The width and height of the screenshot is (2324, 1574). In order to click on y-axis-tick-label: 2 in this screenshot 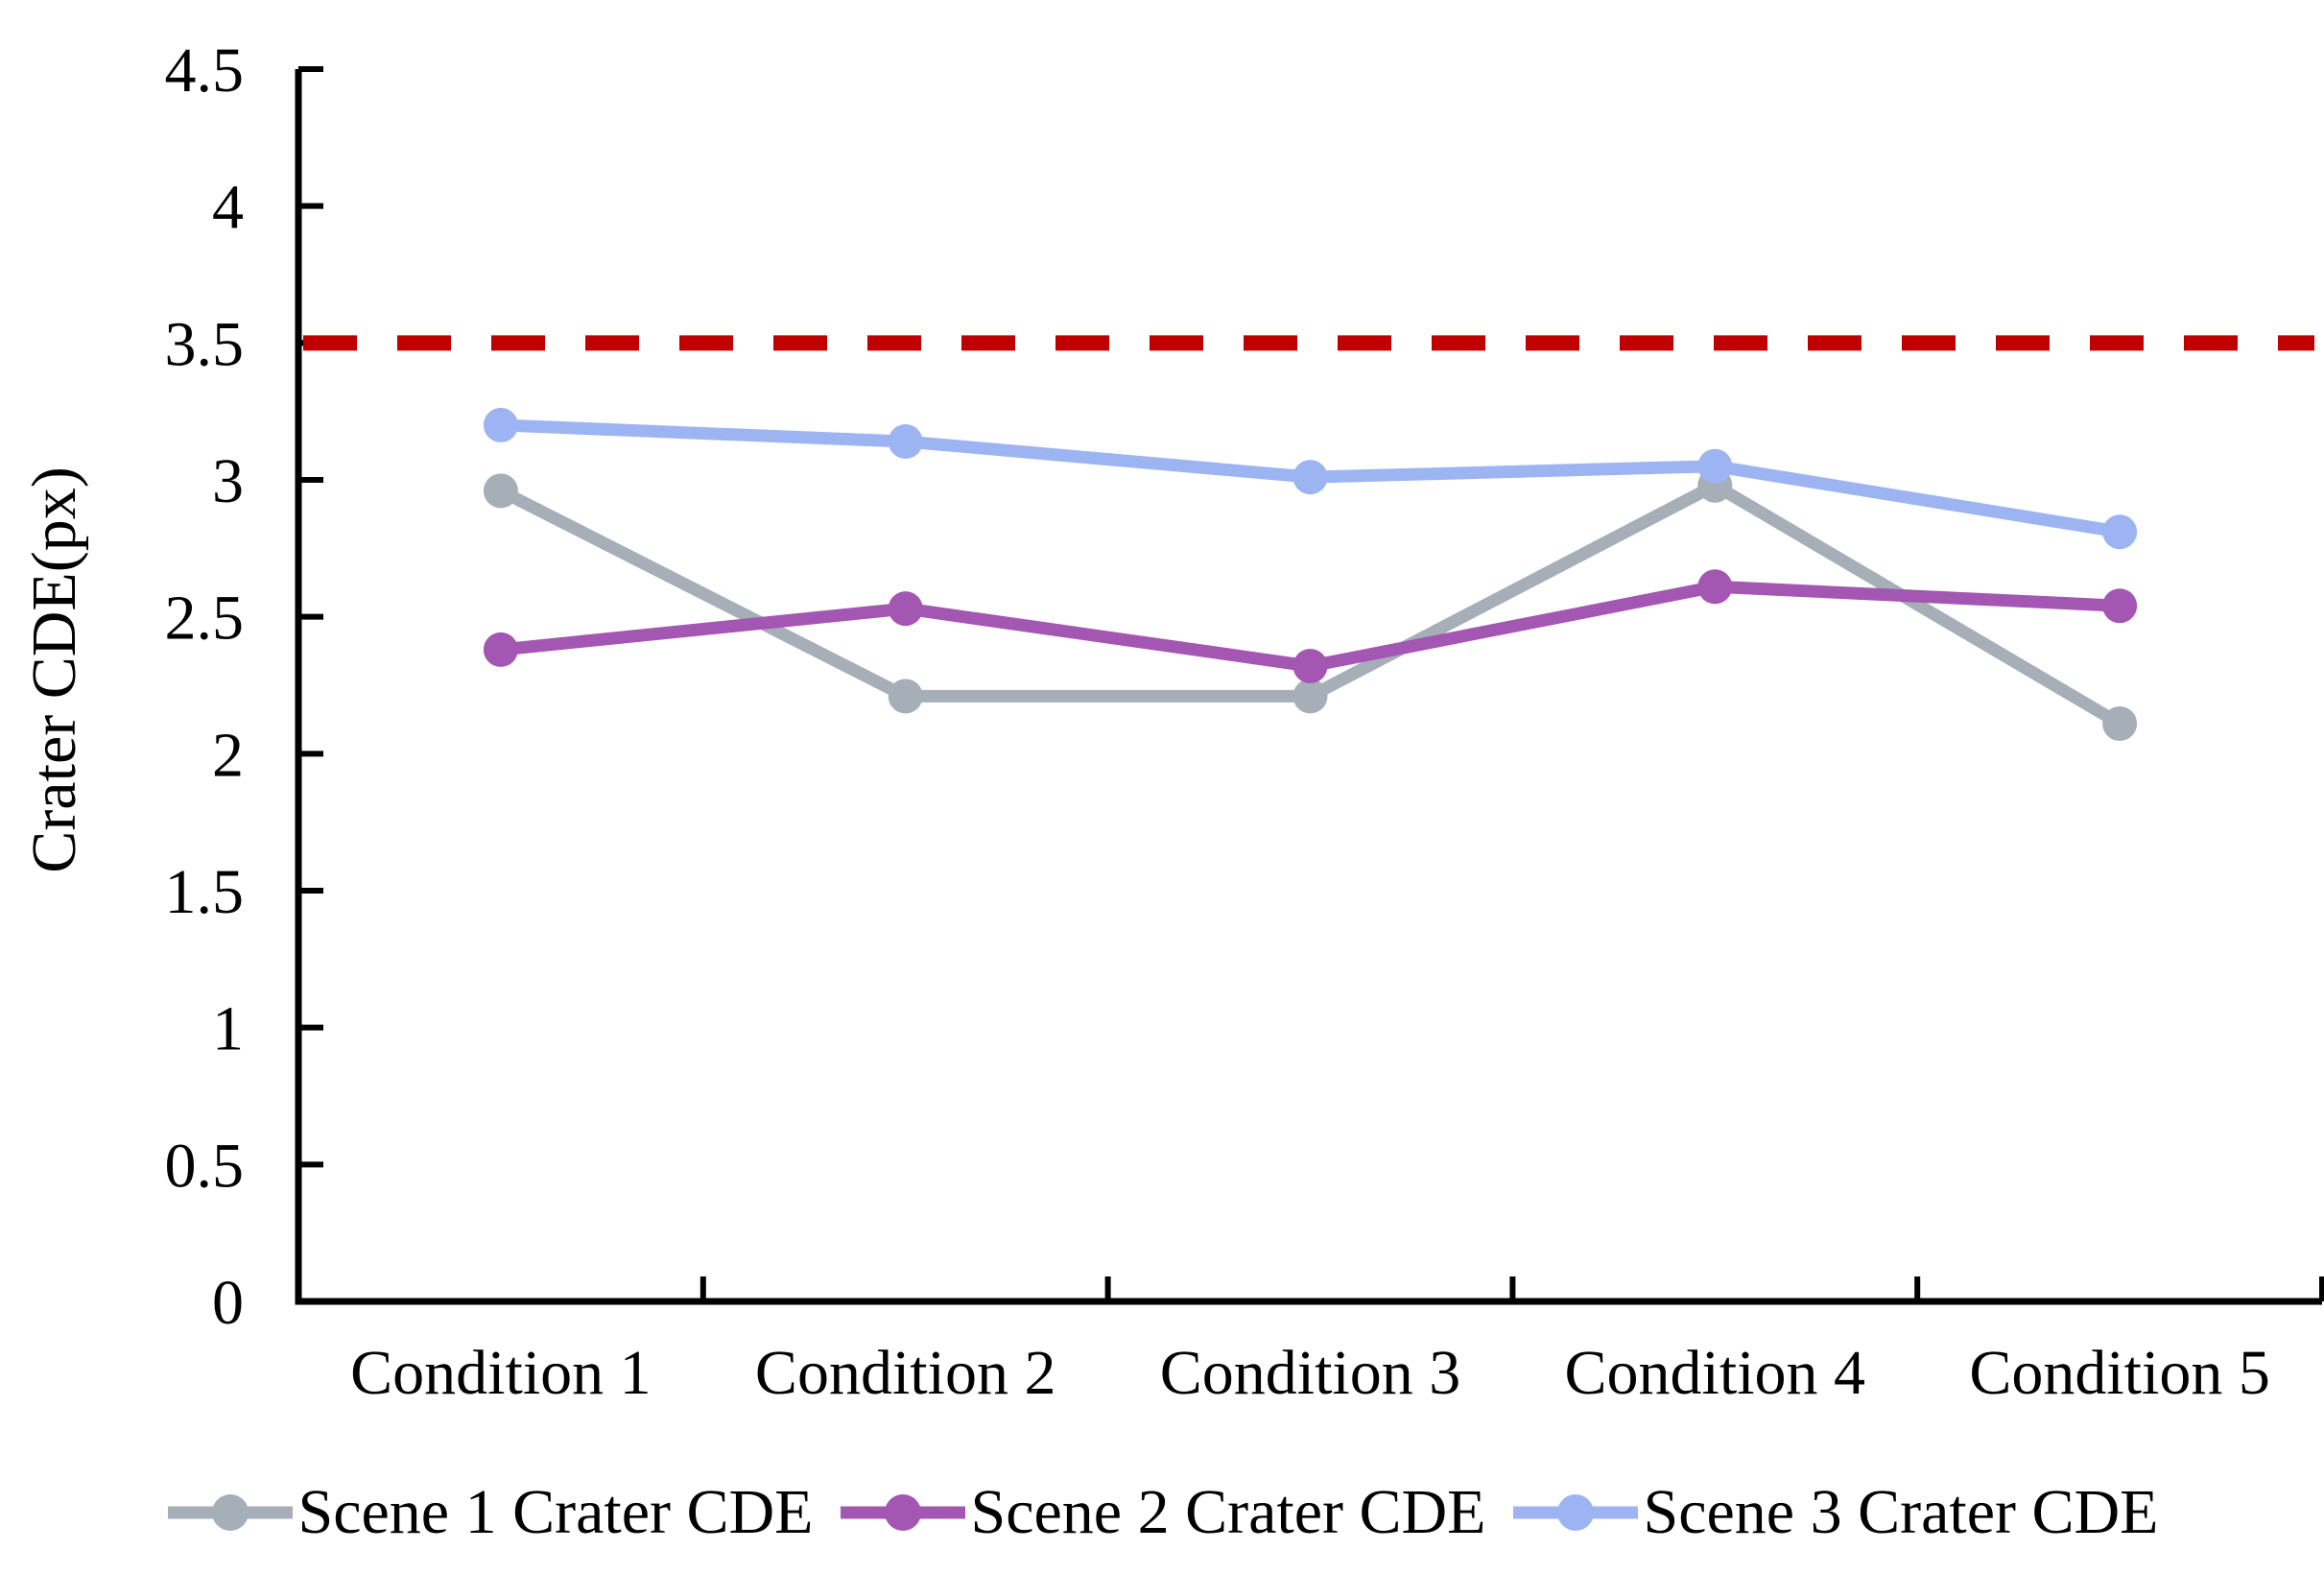, I will do `click(228, 755)`.